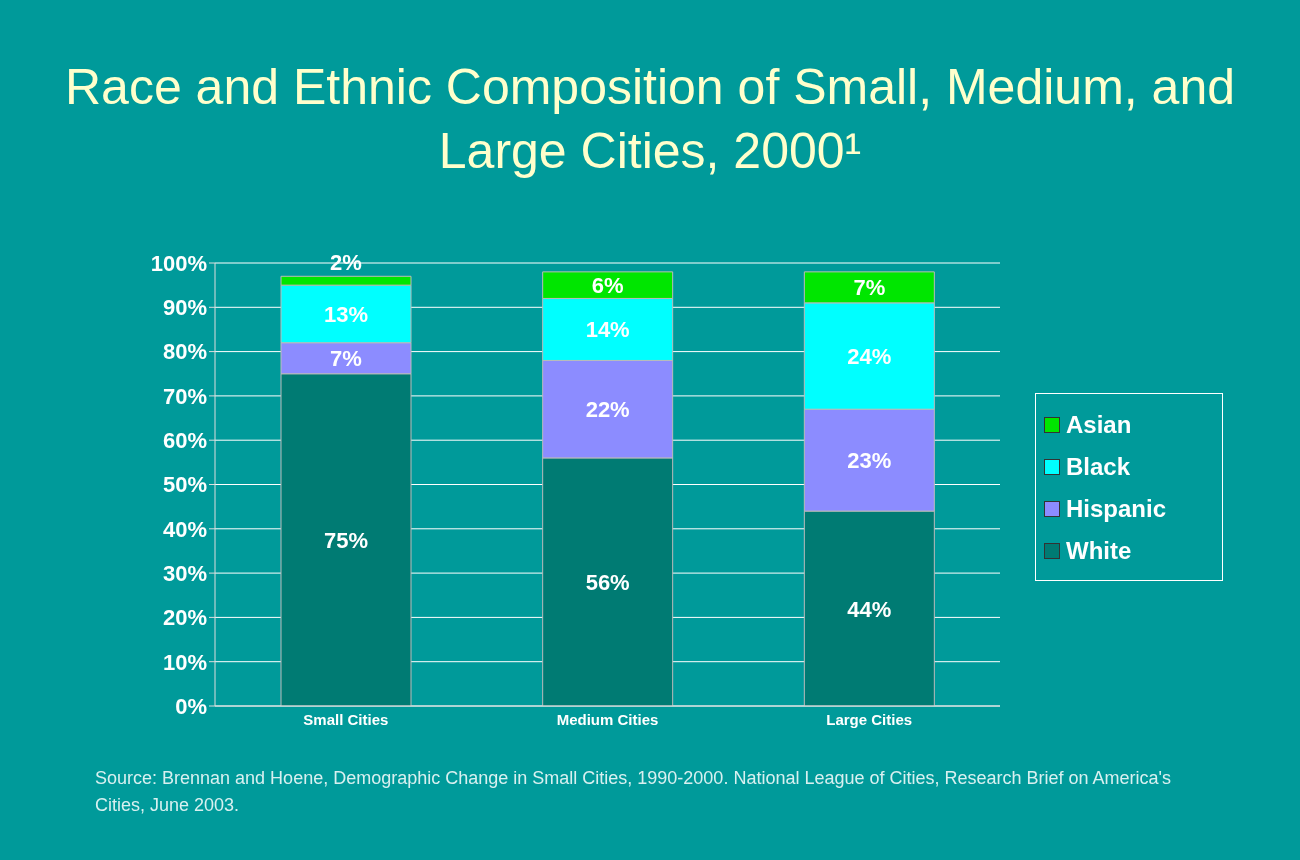 The height and width of the screenshot is (860, 1300). What do you see at coordinates (1099, 425) in the screenshot?
I see `legend-label: Asian` at bounding box center [1099, 425].